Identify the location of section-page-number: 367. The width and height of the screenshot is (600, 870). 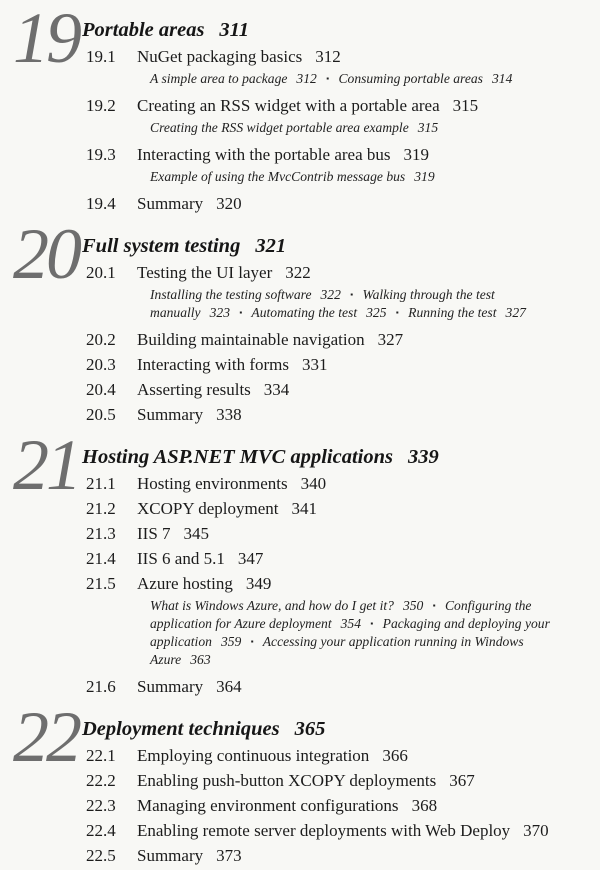
(462, 780).